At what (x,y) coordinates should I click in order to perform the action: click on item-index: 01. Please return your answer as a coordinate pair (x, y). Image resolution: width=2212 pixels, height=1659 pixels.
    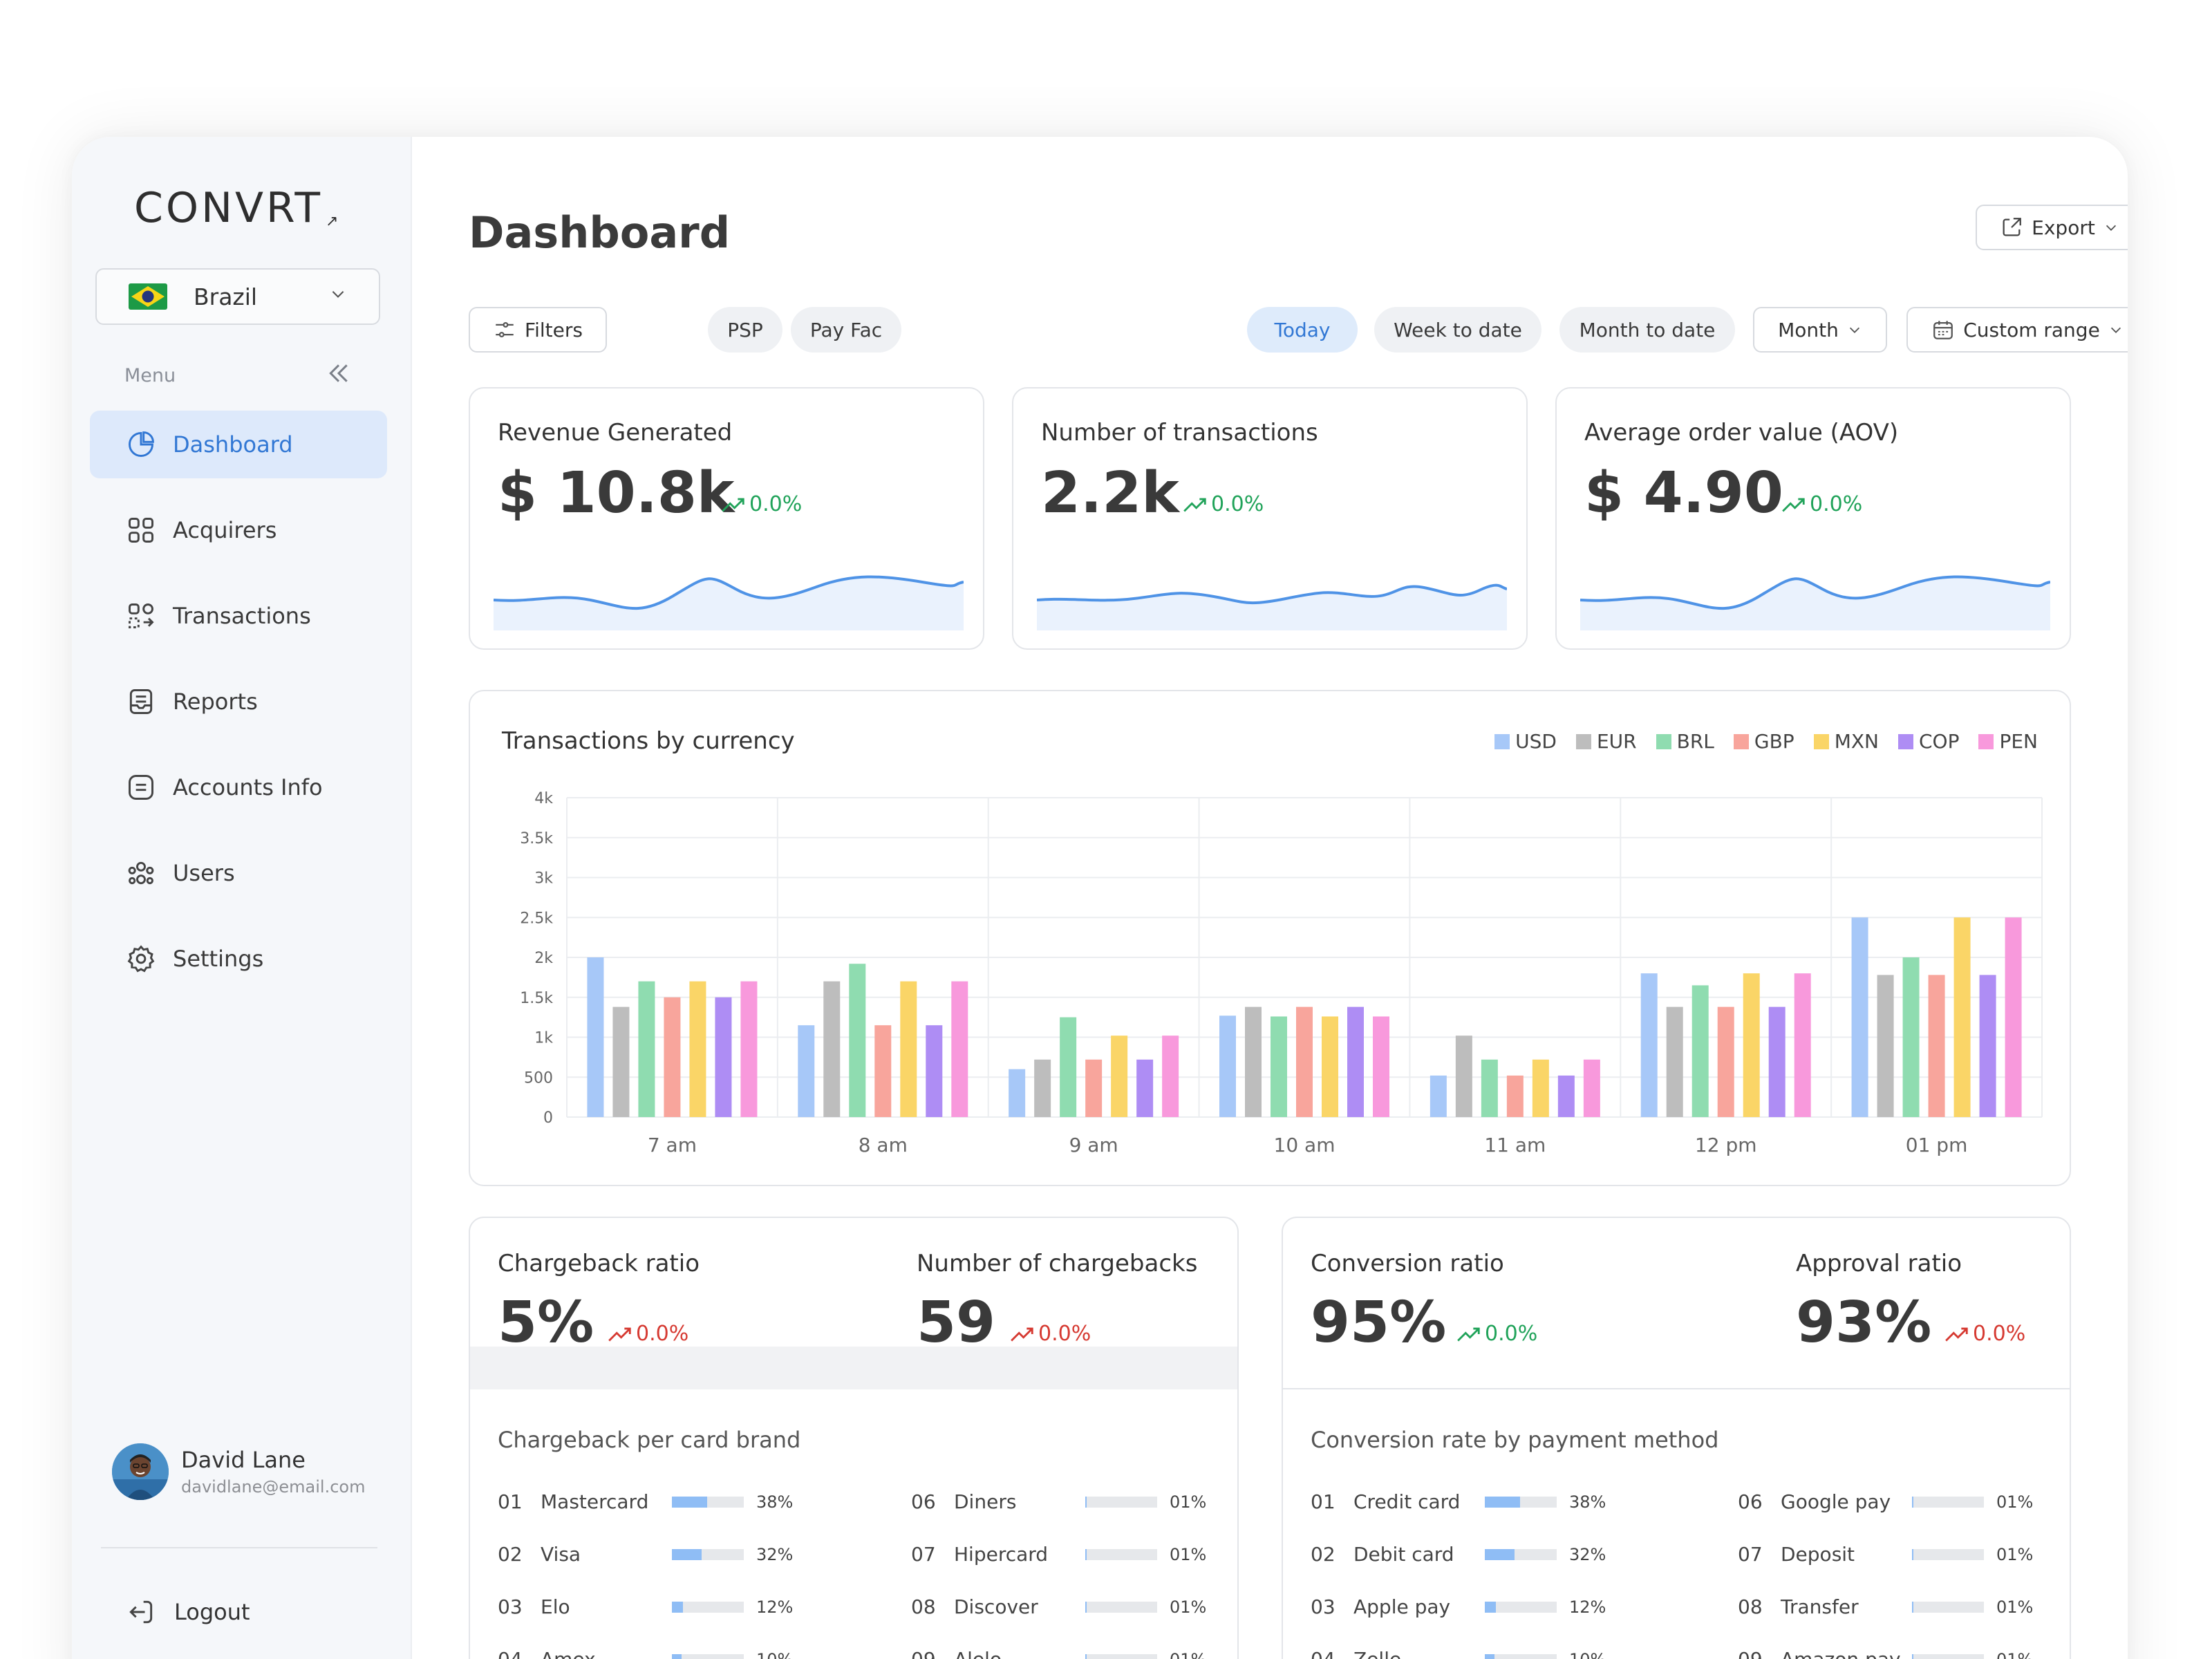
    Looking at the image, I should click on (1323, 1502).